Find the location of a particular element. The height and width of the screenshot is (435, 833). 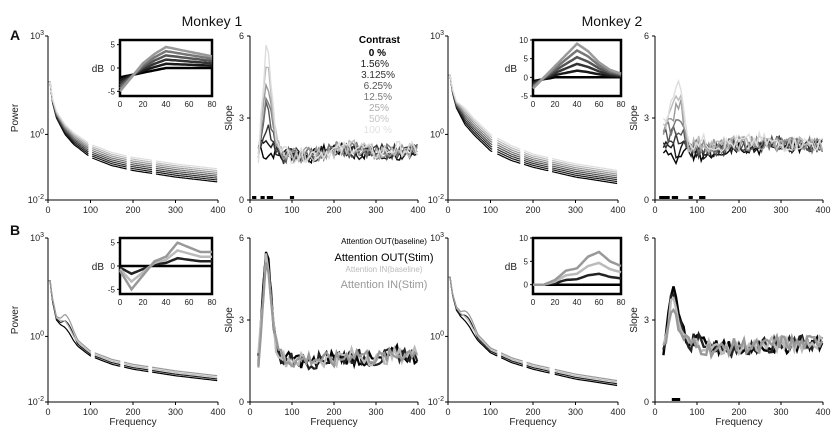

B-monkey2-slope-xtick-label: 100 is located at coordinates (696, 412).